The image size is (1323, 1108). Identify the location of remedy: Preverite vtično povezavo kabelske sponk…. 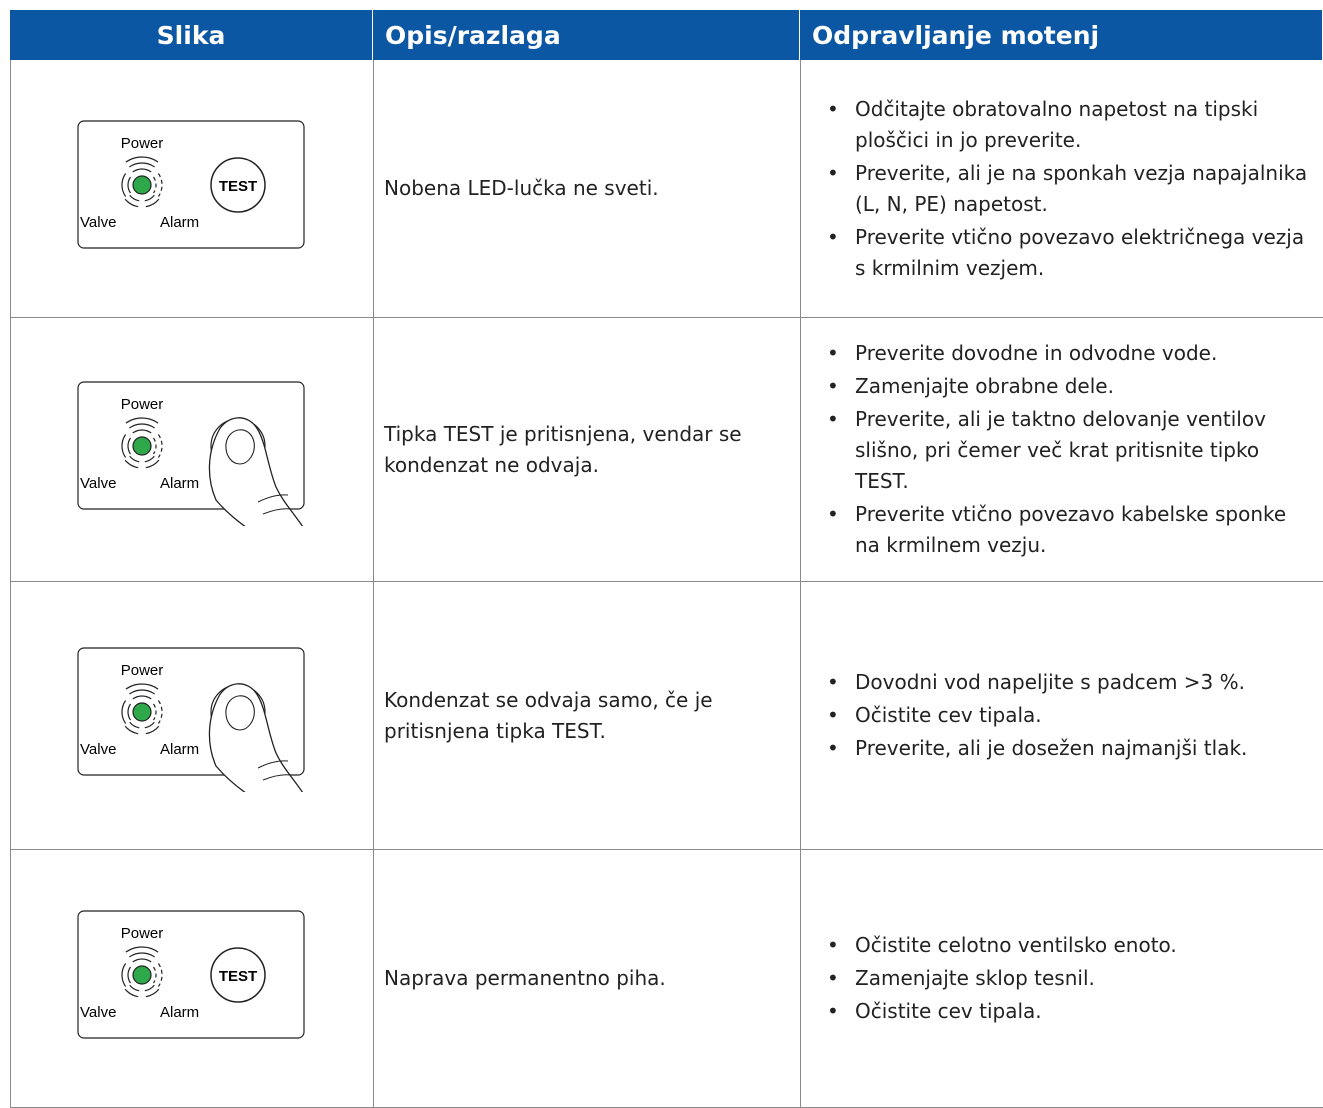
(1063, 530).